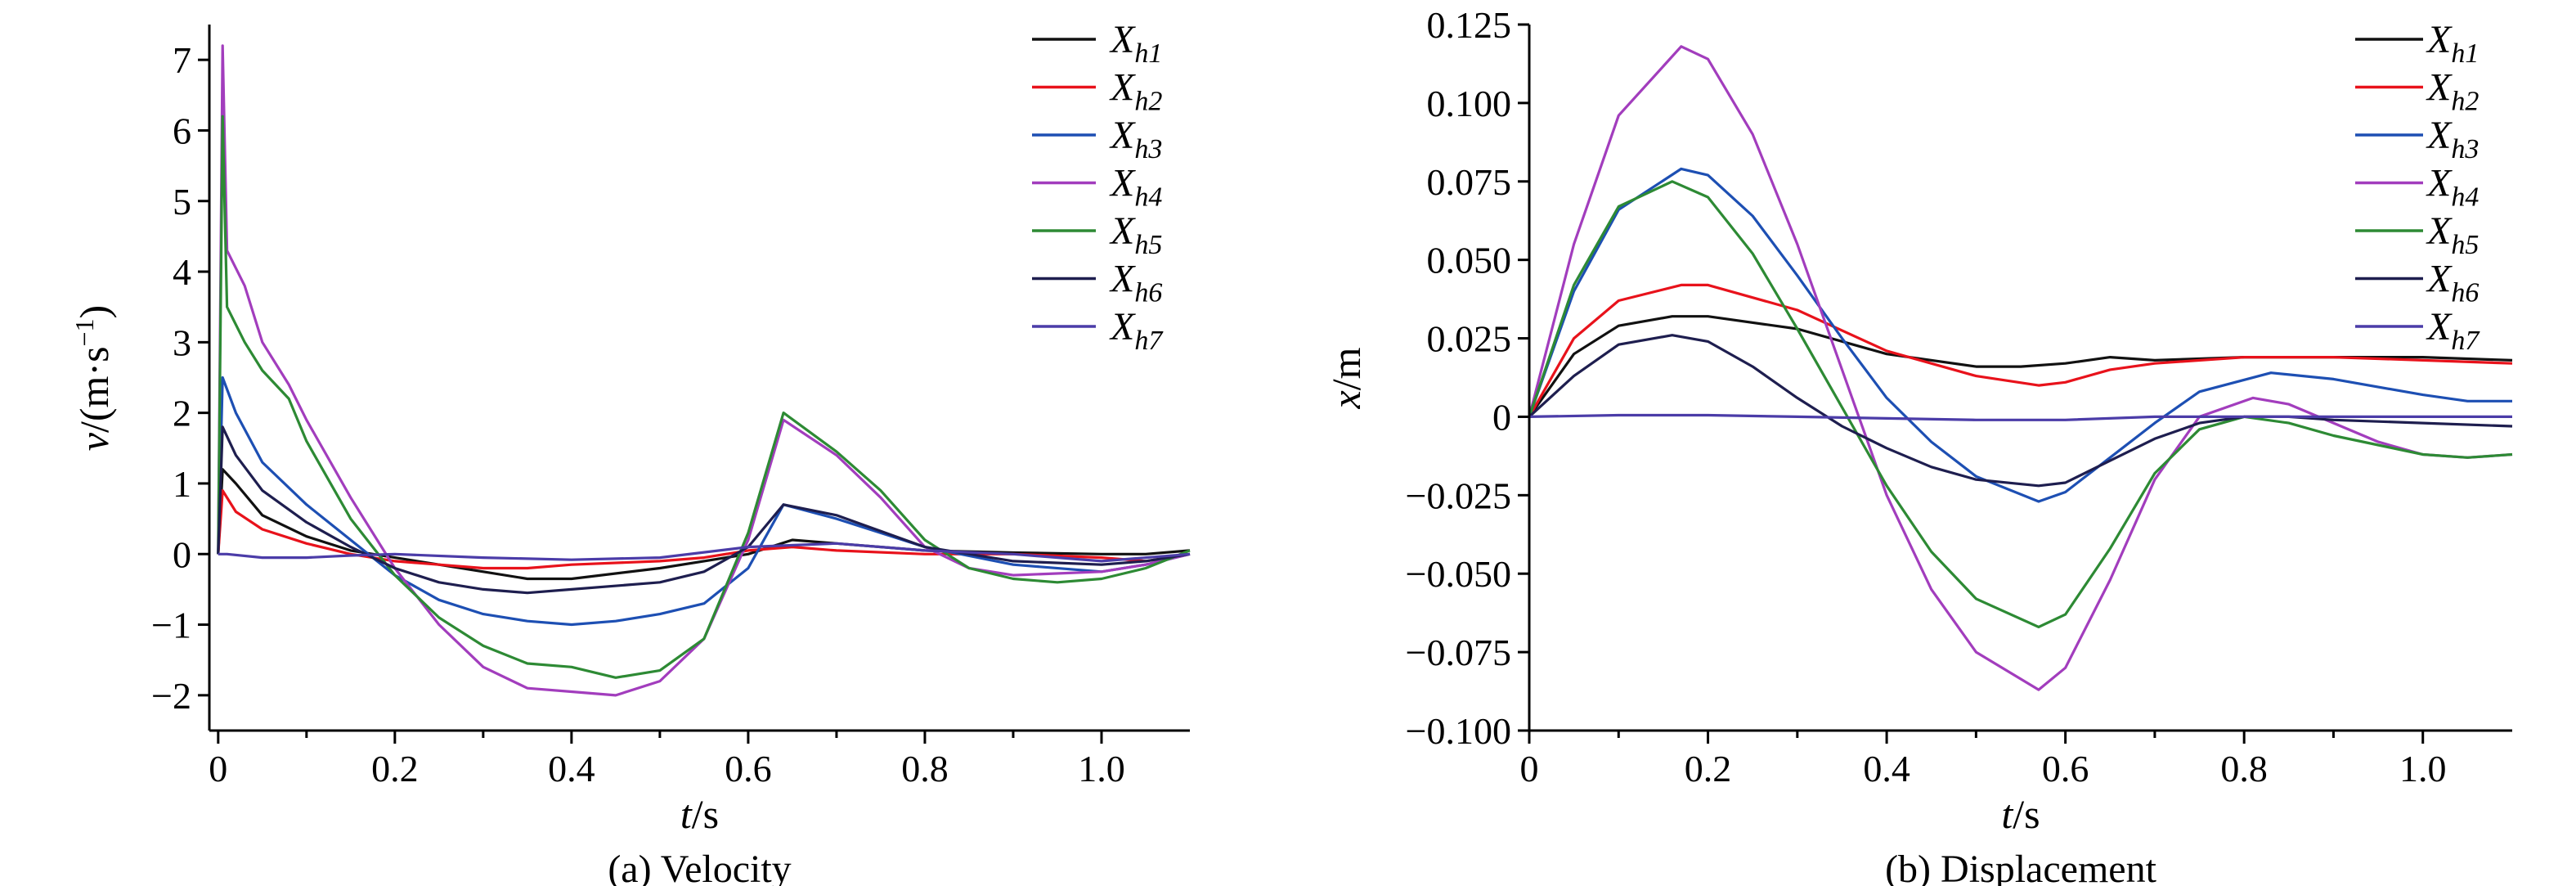 The height and width of the screenshot is (886, 2576). Describe the element at coordinates (2021, 867) in the screenshot. I see `panel-caption: (b) Displacement` at that location.